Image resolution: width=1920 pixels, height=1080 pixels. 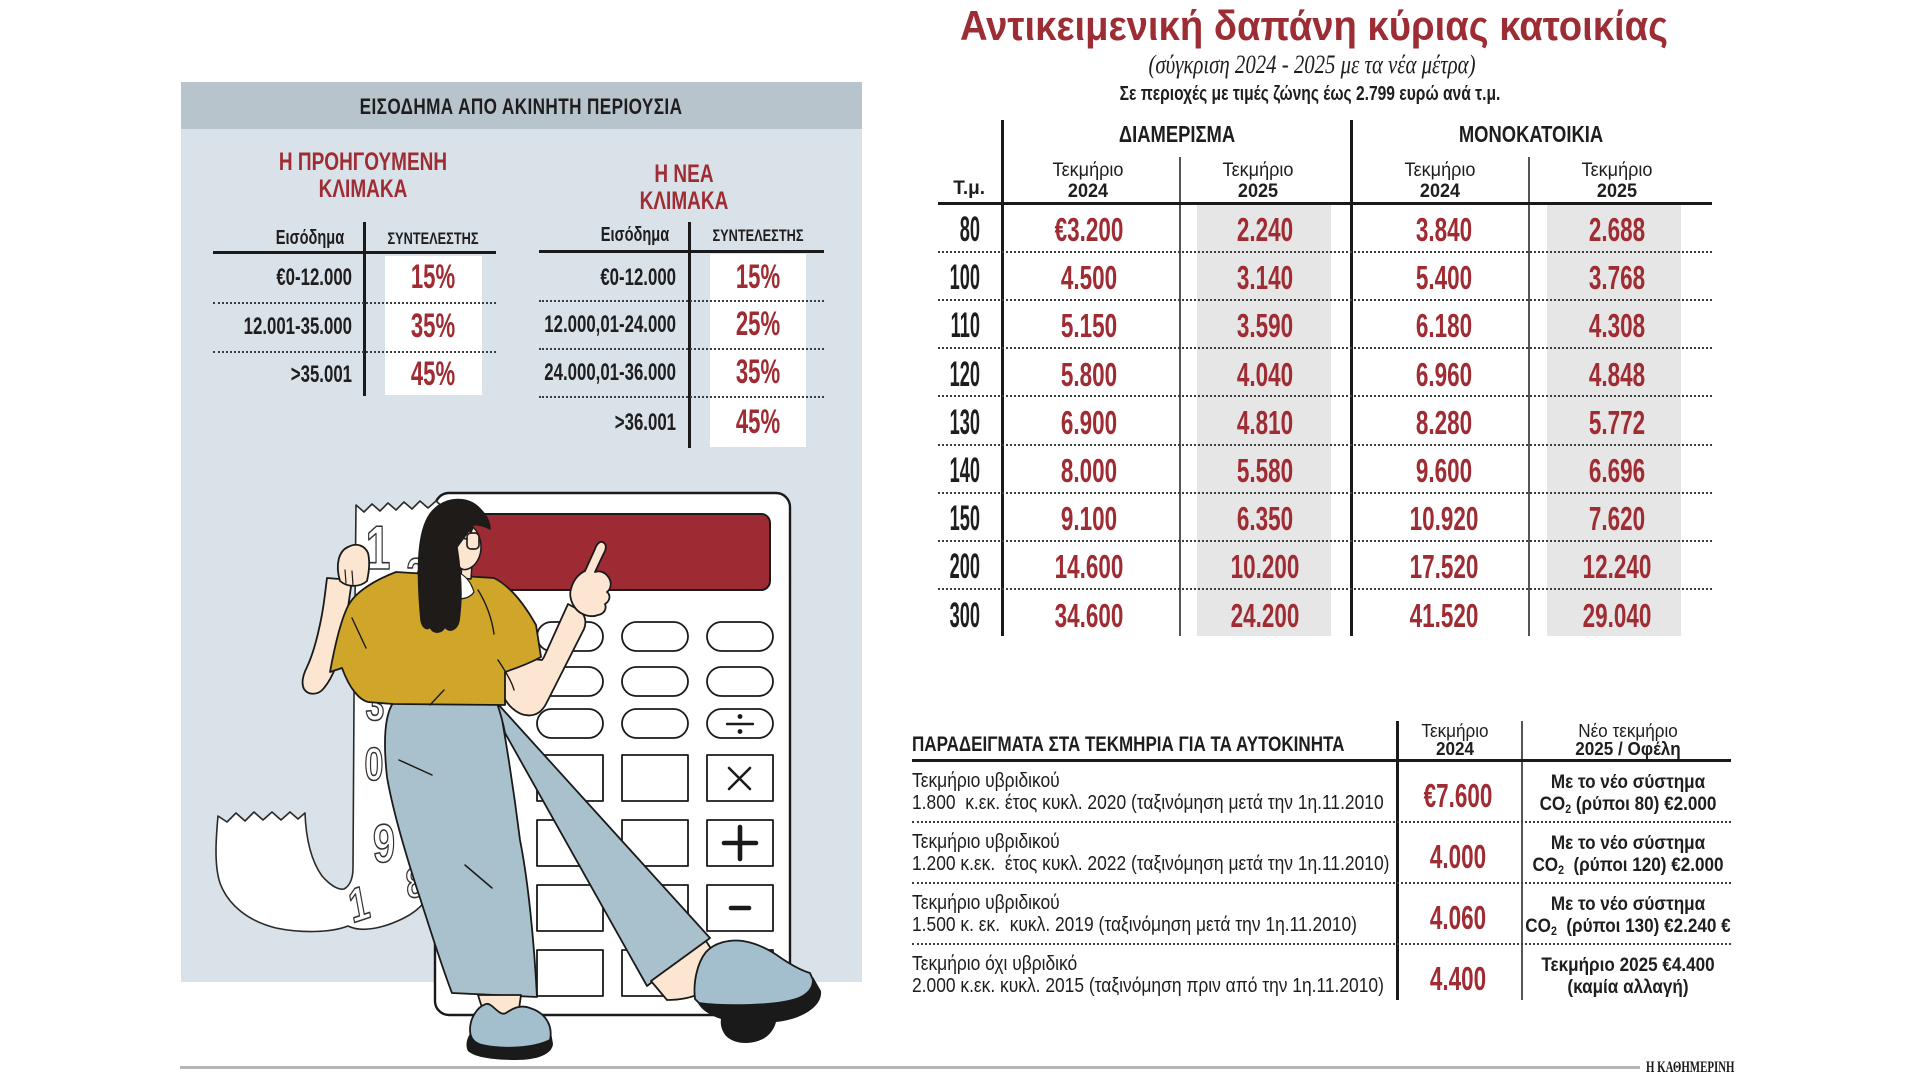 I want to click on svg-text: 0, so click(x=374, y=764).